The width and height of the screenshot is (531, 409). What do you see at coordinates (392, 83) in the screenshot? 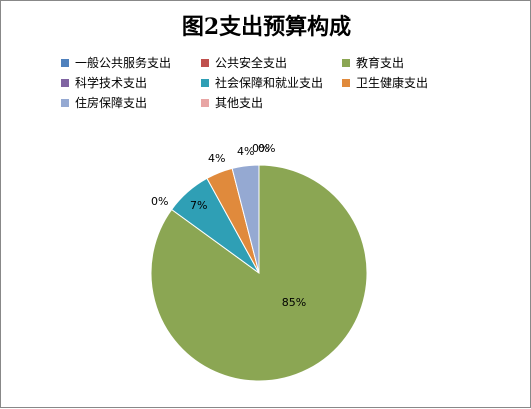
I see `legend-label: 卫生健康支出` at bounding box center [392, 83].